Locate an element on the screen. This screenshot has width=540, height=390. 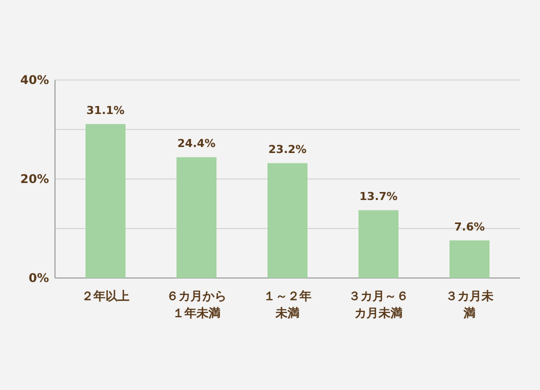
data-label: 13.7% is located at coordinates (378, 197).